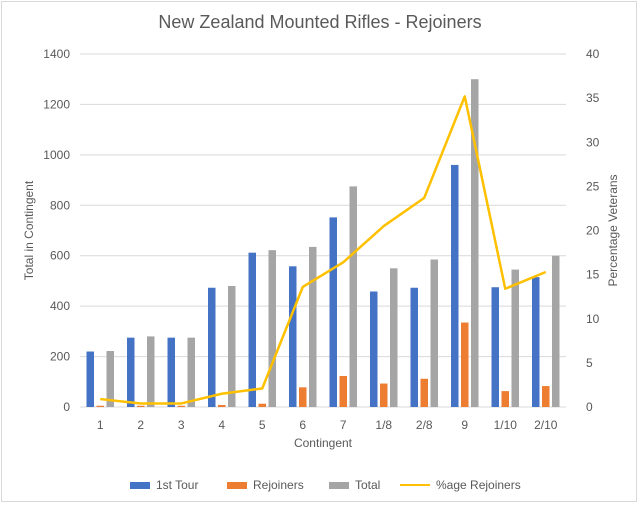  Describe the element at coordinates (593, 186) in the screenshot. I see `y2-tick-label: 25` at that location.